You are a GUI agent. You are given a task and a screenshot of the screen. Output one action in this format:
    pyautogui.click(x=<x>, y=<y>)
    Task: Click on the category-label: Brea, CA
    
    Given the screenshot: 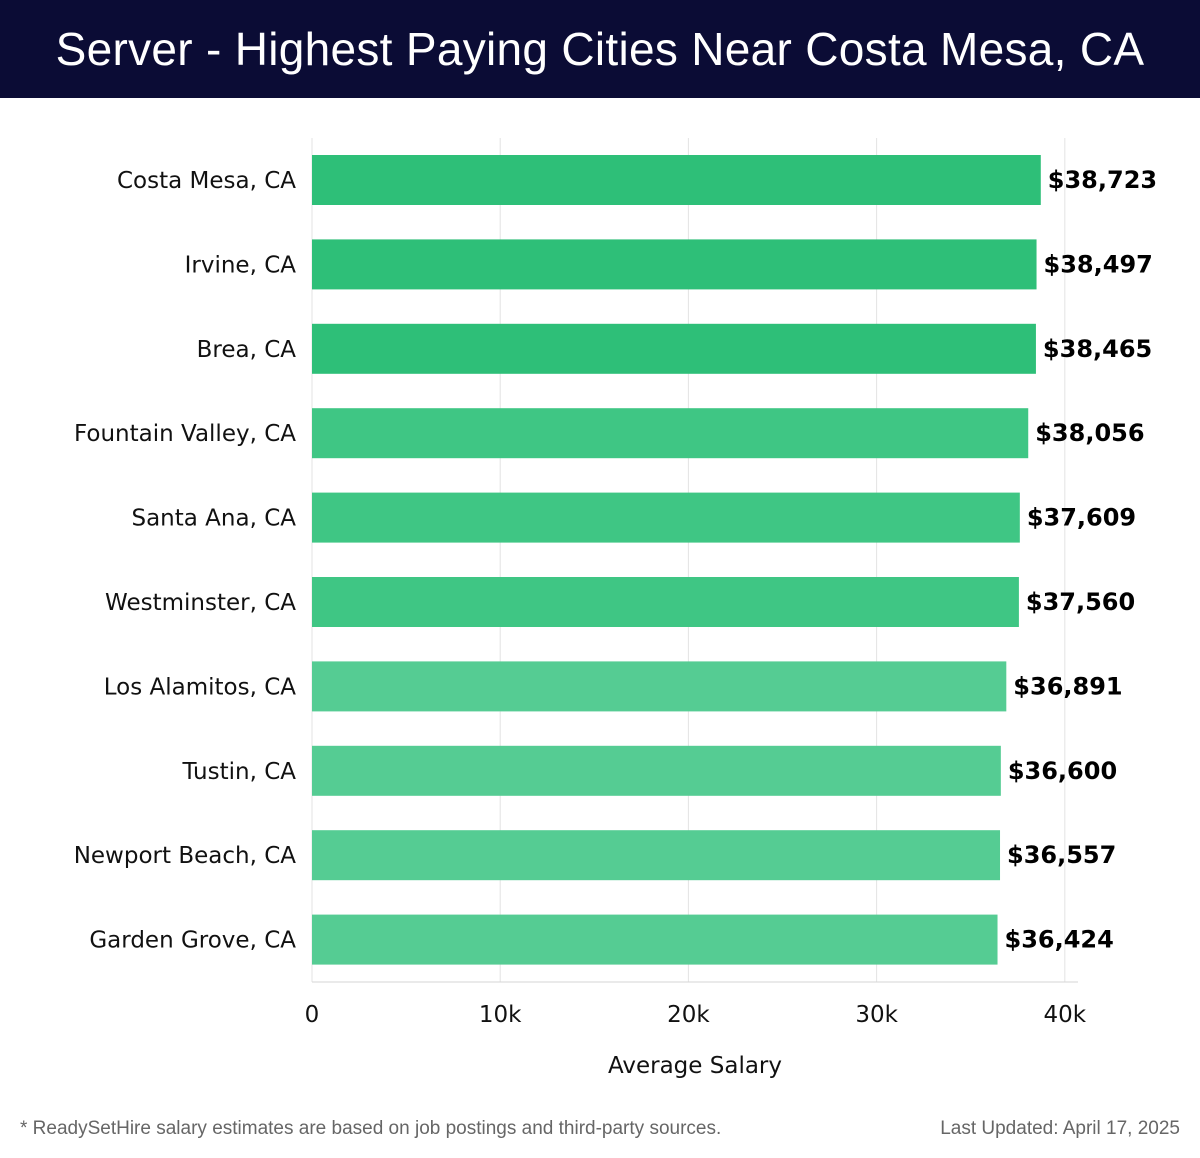 What is the action you would take?
    pyautogui.click(x=247, y=350)
    